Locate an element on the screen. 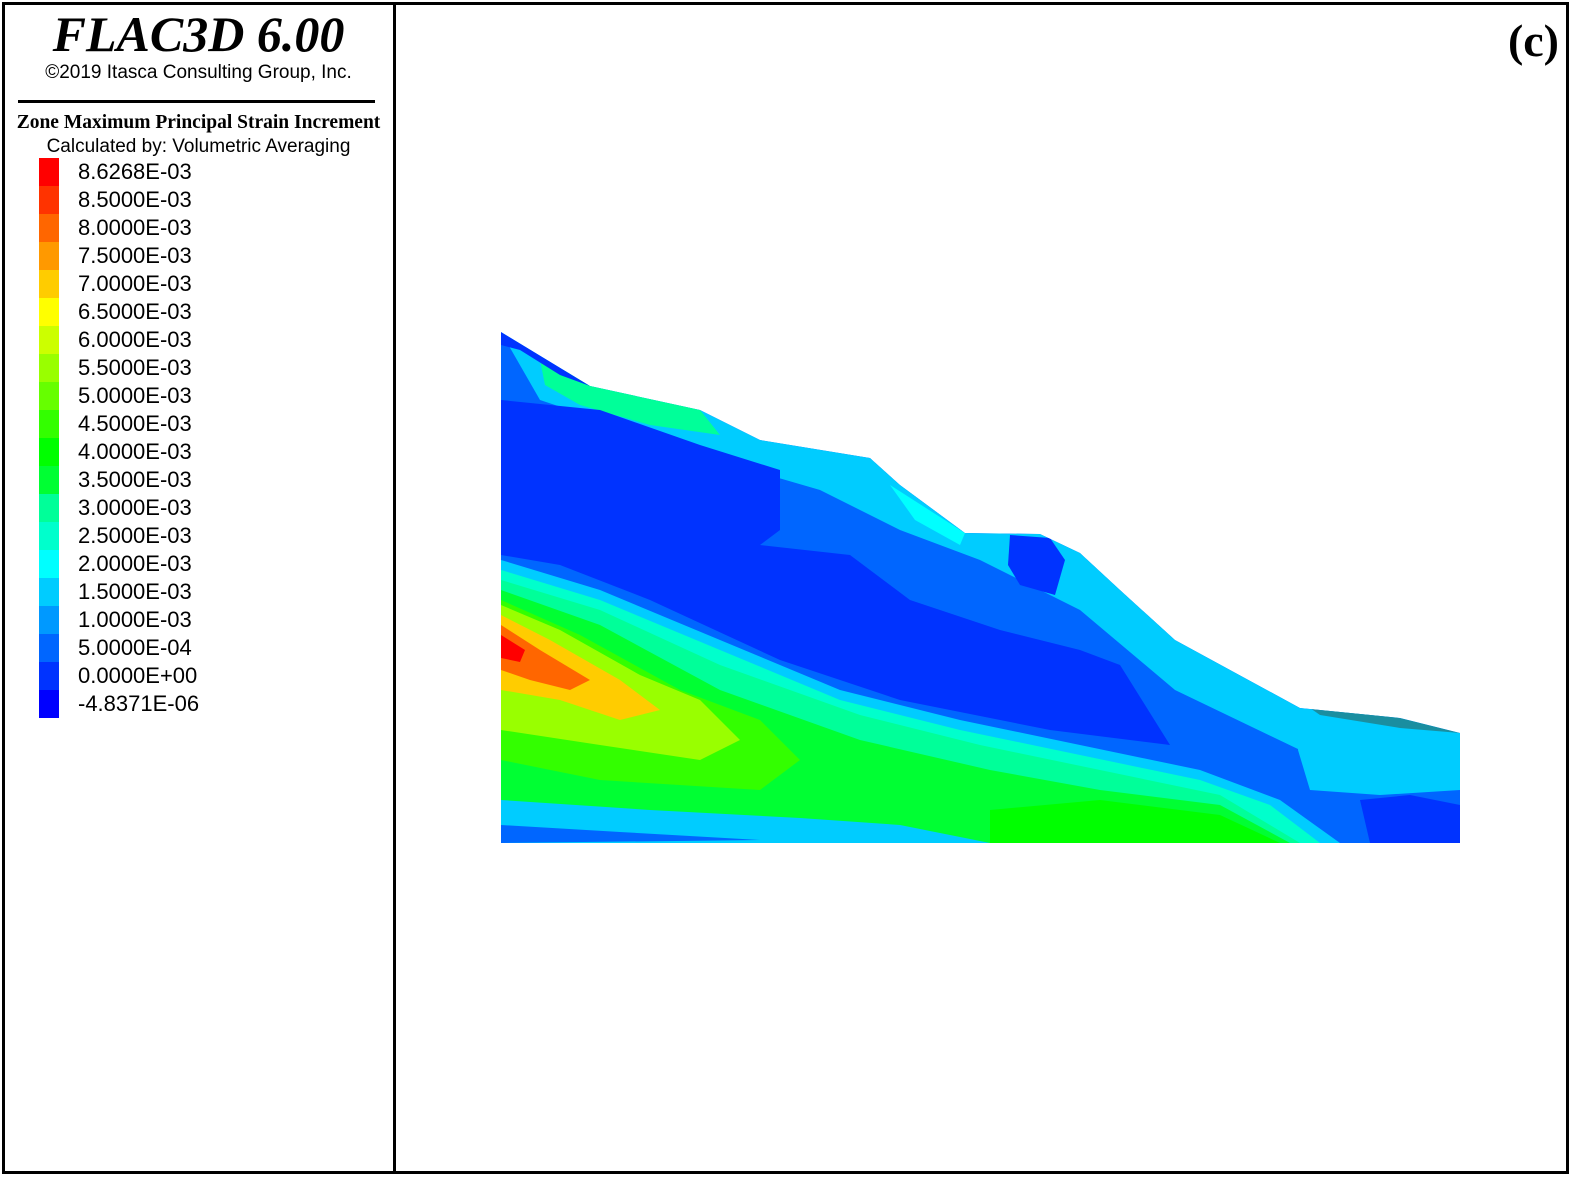  contour-band-surface-peak is located at coordinates (630, 397).